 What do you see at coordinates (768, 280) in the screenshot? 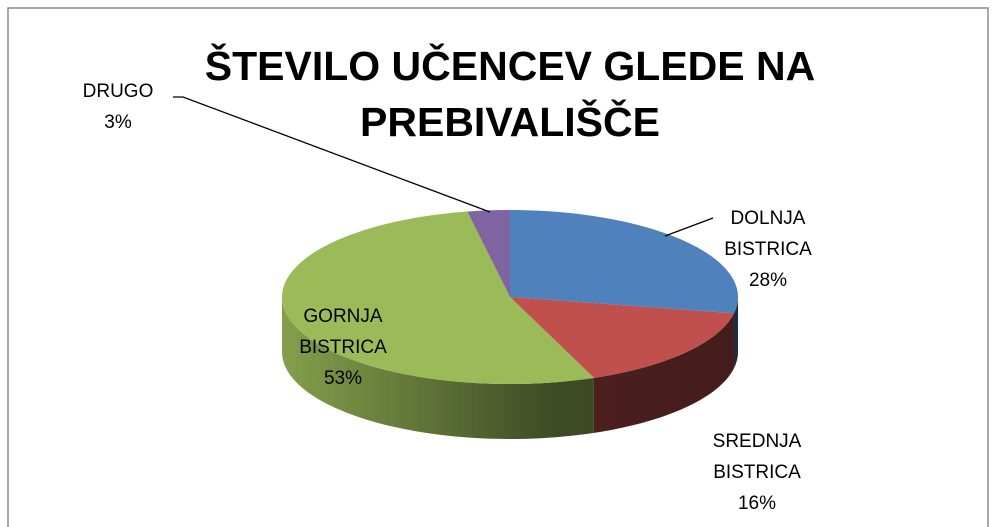
I see `value-label: 28%` at bounding box center [768, 280].